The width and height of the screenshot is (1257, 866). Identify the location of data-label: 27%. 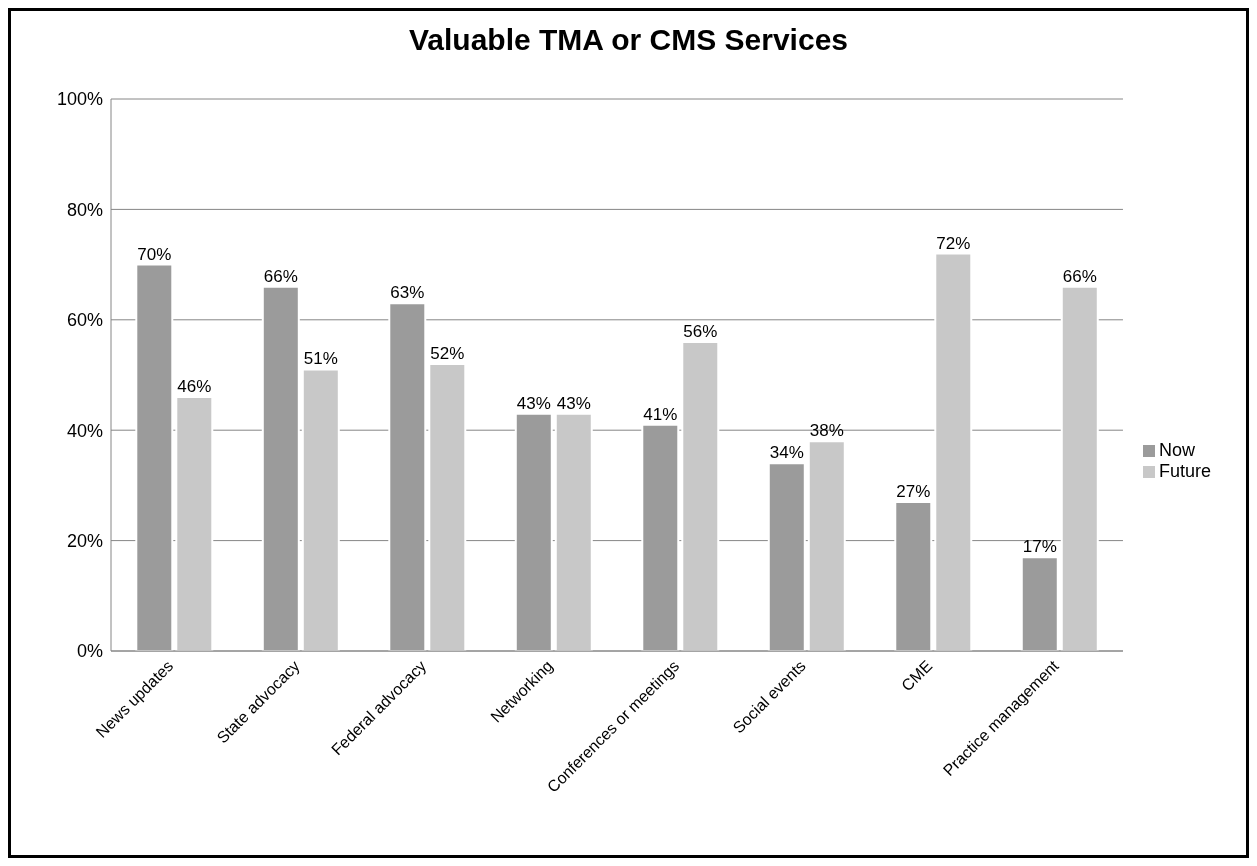
(913, 491).